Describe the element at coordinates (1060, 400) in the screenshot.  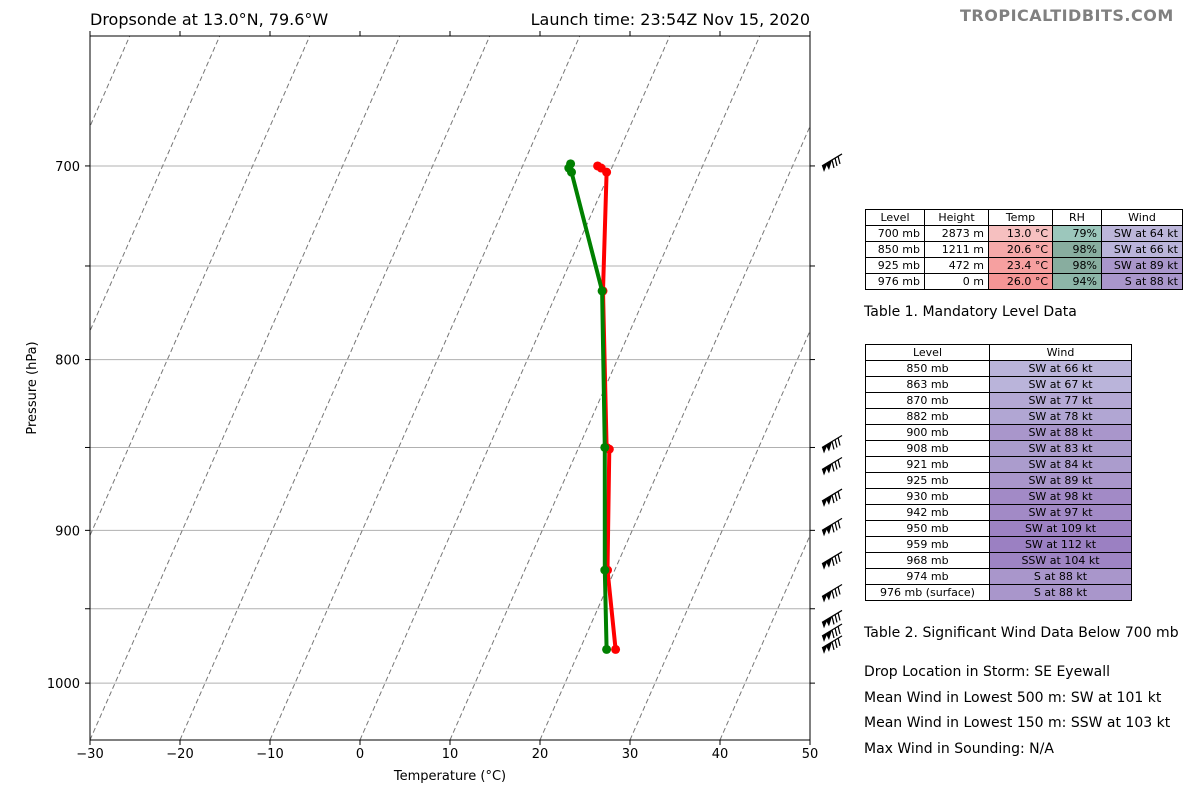
I see `table-cell: SW at 77 kt` at that location.